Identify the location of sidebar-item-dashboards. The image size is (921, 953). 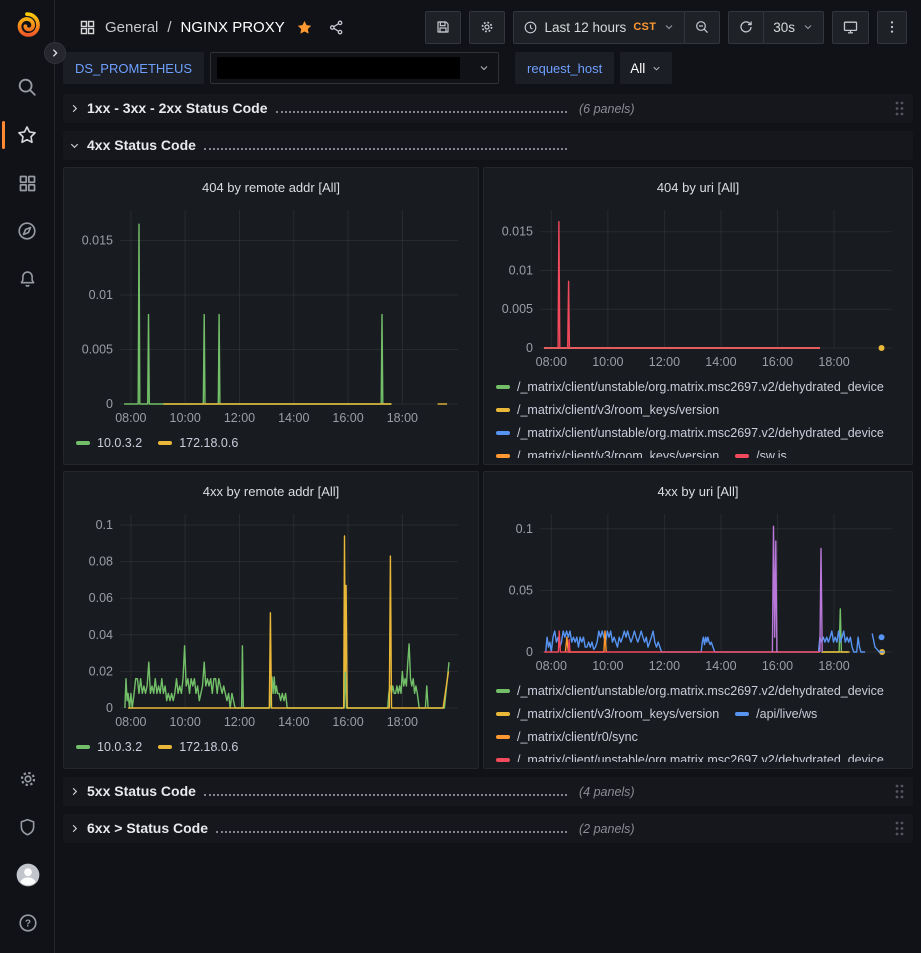
(27, 183).